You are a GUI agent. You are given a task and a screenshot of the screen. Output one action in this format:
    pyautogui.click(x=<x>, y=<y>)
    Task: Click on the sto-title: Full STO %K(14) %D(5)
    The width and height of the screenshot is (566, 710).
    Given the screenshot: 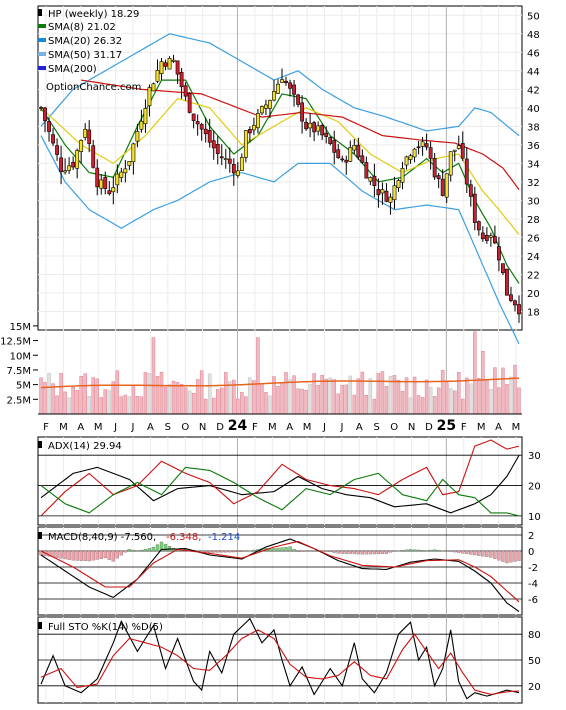 What is the action you would take?
    pyautogui.click(x=105, y=627)
    